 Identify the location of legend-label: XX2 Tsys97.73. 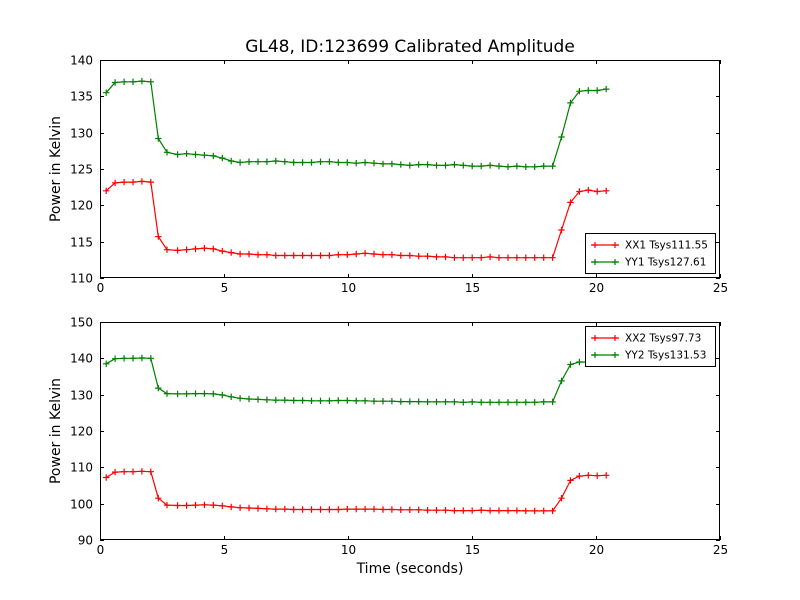
(663, 339).